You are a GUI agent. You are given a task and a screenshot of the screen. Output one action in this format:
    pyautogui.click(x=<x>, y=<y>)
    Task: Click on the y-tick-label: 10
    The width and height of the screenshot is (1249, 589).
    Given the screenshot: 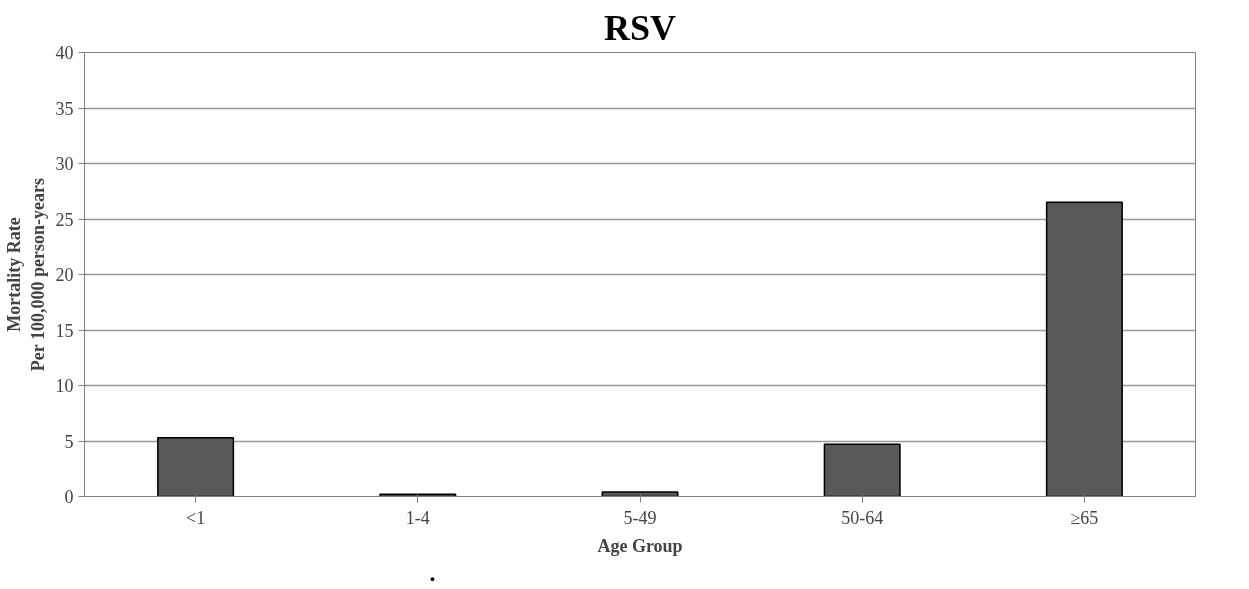 What is the action you would take?
    pyautogui.click(x=64, y=386)
    